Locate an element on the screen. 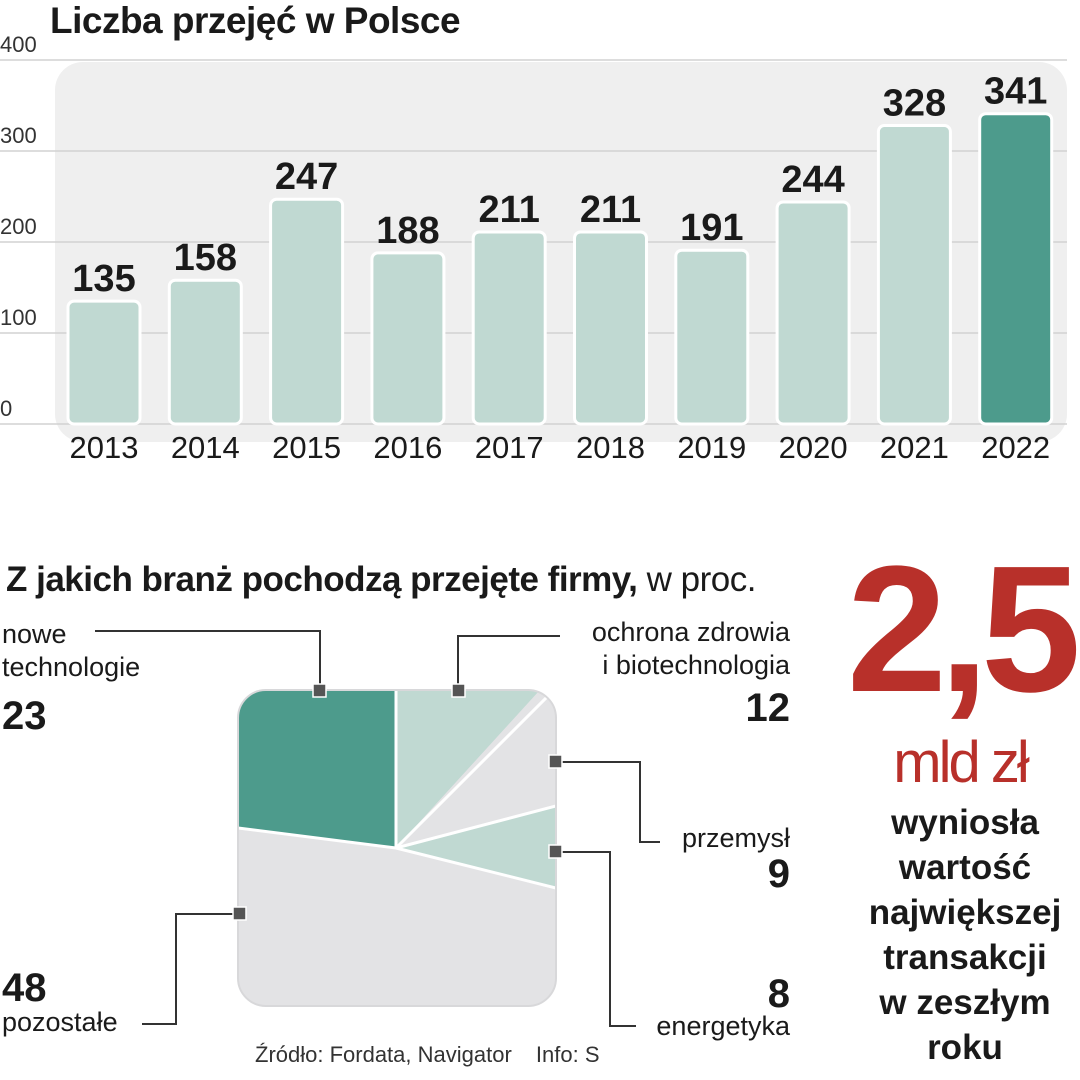 This screenshot has width=1080, height=1080. value-energetyka: 8 is located at coordinates (778, 994).